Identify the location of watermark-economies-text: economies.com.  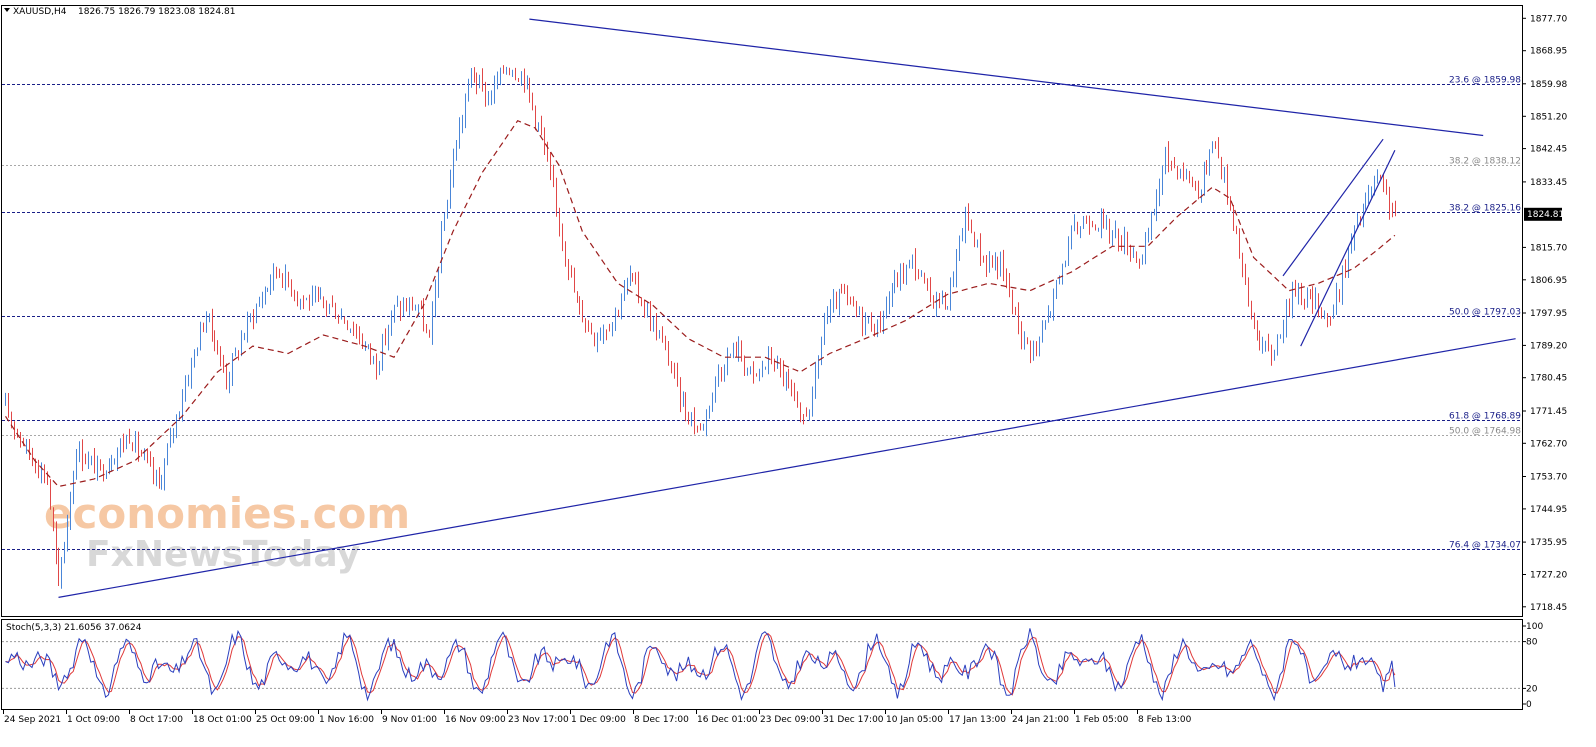
(227, 513).